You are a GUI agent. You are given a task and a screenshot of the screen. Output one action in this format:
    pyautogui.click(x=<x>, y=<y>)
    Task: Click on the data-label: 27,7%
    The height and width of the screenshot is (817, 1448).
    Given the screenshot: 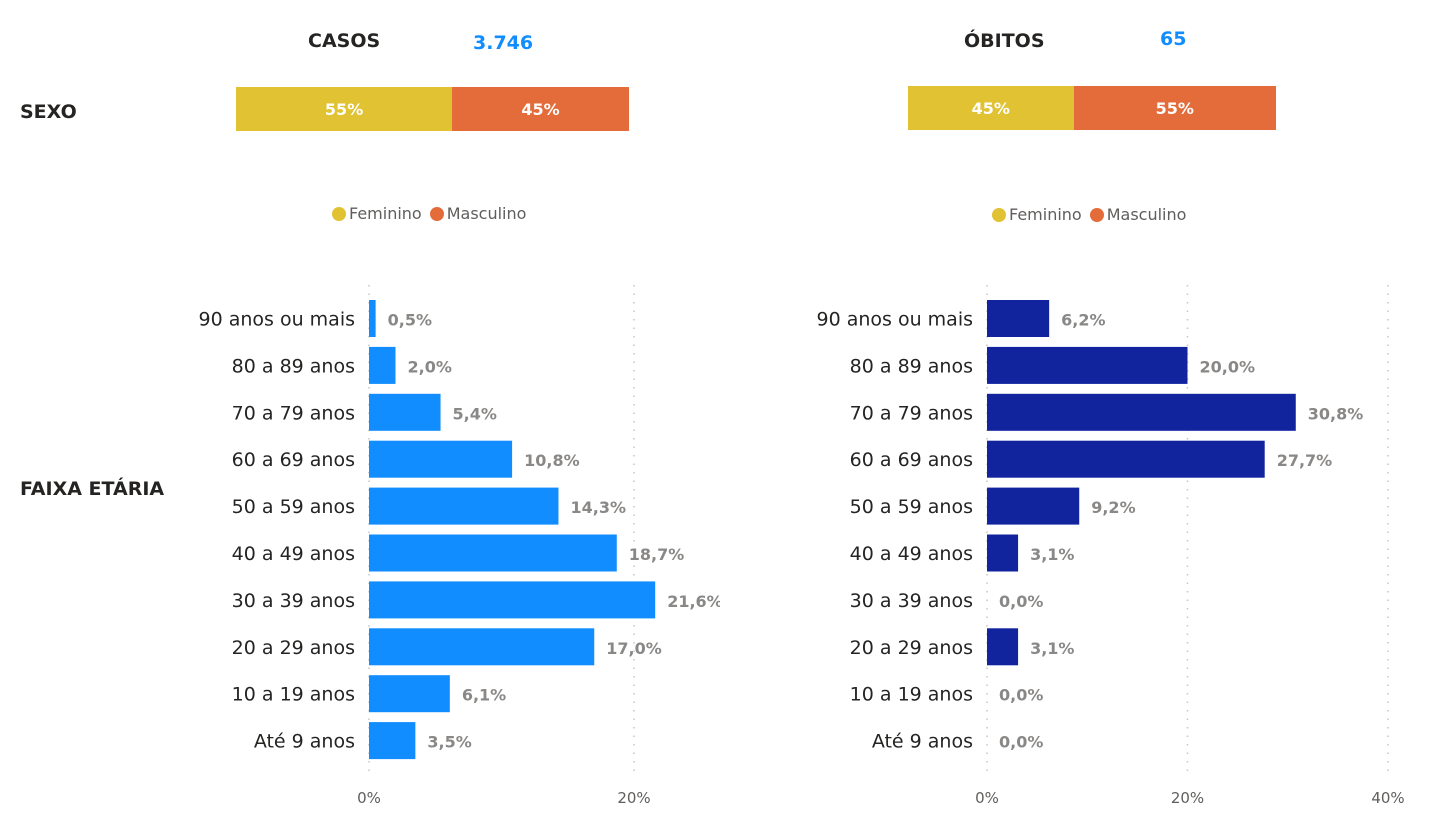 What is the action you would take?
    pyautogui.click(x=1305, y=460)
    